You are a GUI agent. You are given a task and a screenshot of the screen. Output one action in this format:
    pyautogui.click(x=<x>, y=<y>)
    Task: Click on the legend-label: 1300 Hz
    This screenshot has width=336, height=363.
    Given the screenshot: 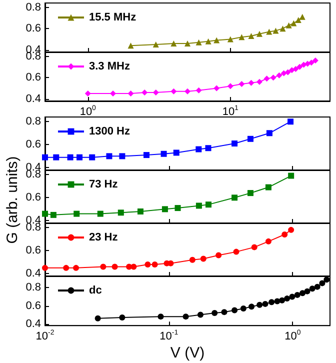 What is the action you would take?
    pyautogui.click(x=109, y=132)
    